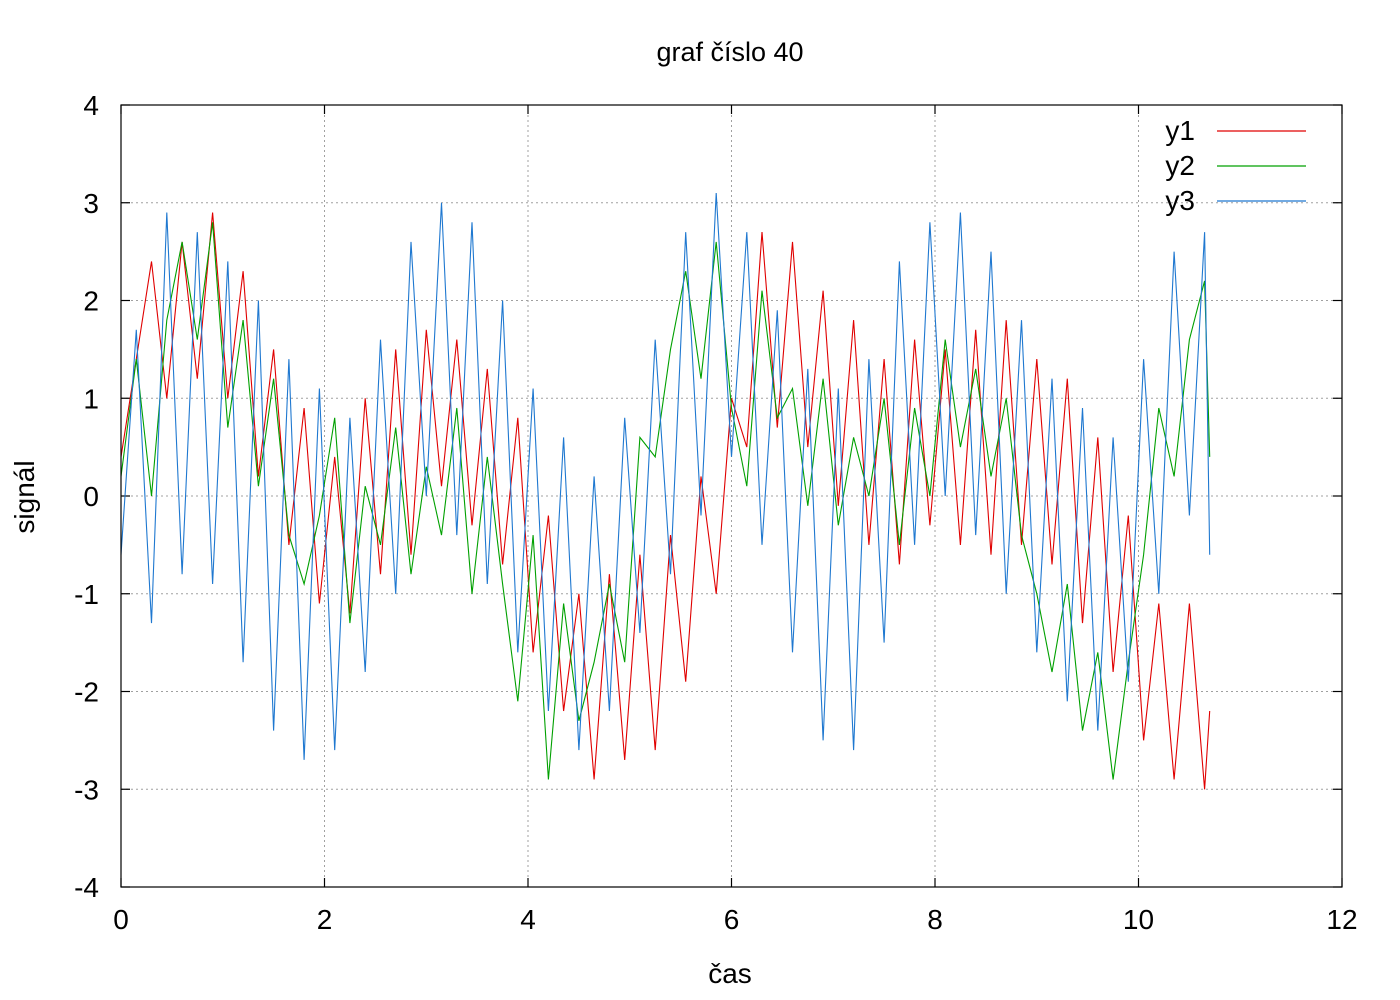  Describe the element at coordinates (1138, 919) in the screenshot. I see `x-tick-label: 10` at that location.